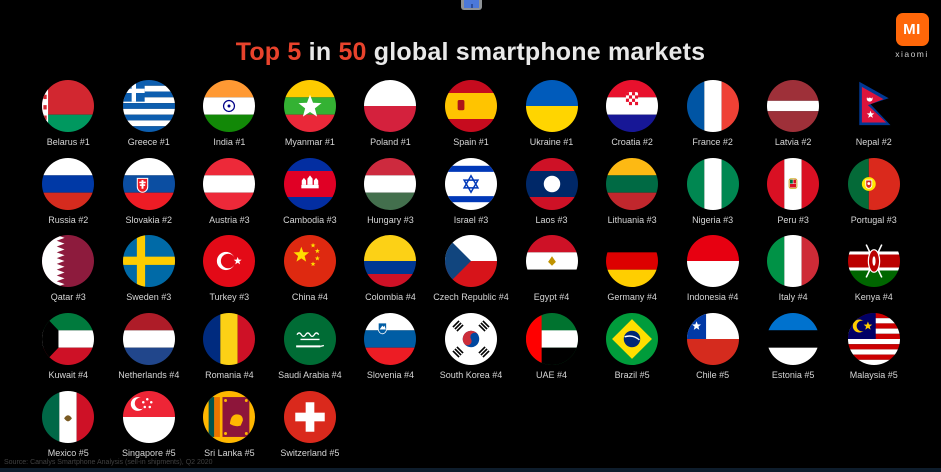 The image size is (941, 472). What do you see at coordinates (793, 274) in the screenshot?
I see `market-italy: Italy #4` at bounding box center [793, 274].